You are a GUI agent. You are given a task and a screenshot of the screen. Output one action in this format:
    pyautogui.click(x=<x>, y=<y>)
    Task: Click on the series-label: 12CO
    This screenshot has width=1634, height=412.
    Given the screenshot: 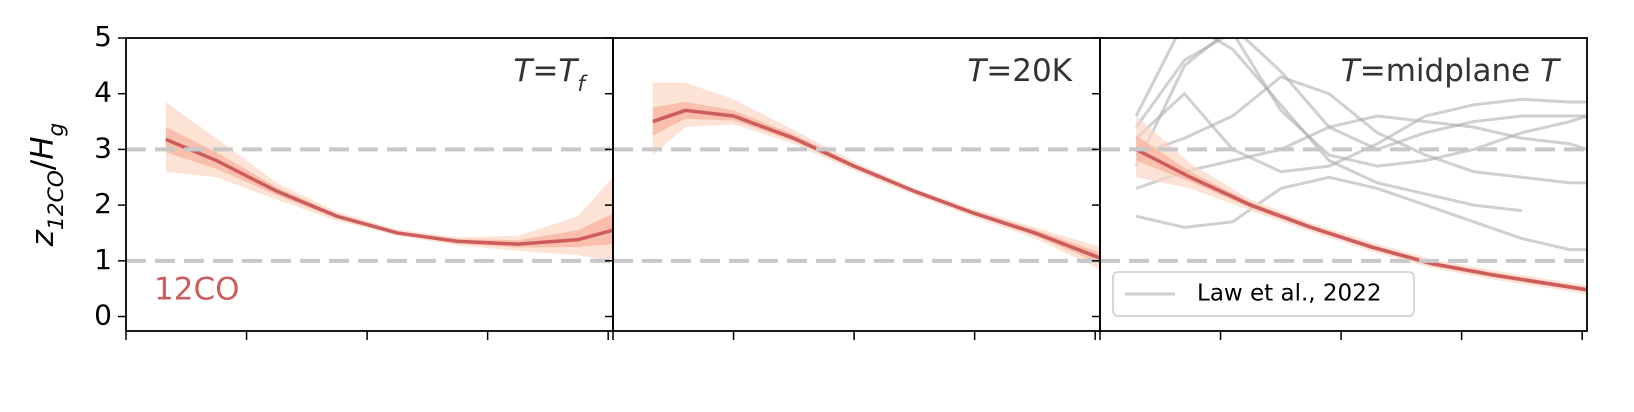 What is the action you would take?
    pyautogui.click(x=197, y=290)
    